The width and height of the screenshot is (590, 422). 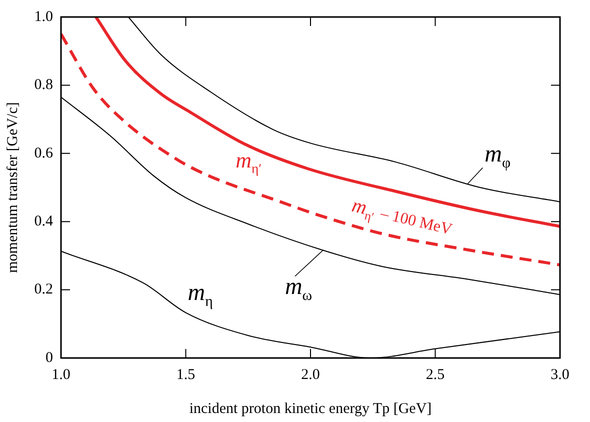 What do you see at coordinates (43, 85) in the screenshot?
I see `y-tick-label: 0.8` at bounding box center [43, 85].